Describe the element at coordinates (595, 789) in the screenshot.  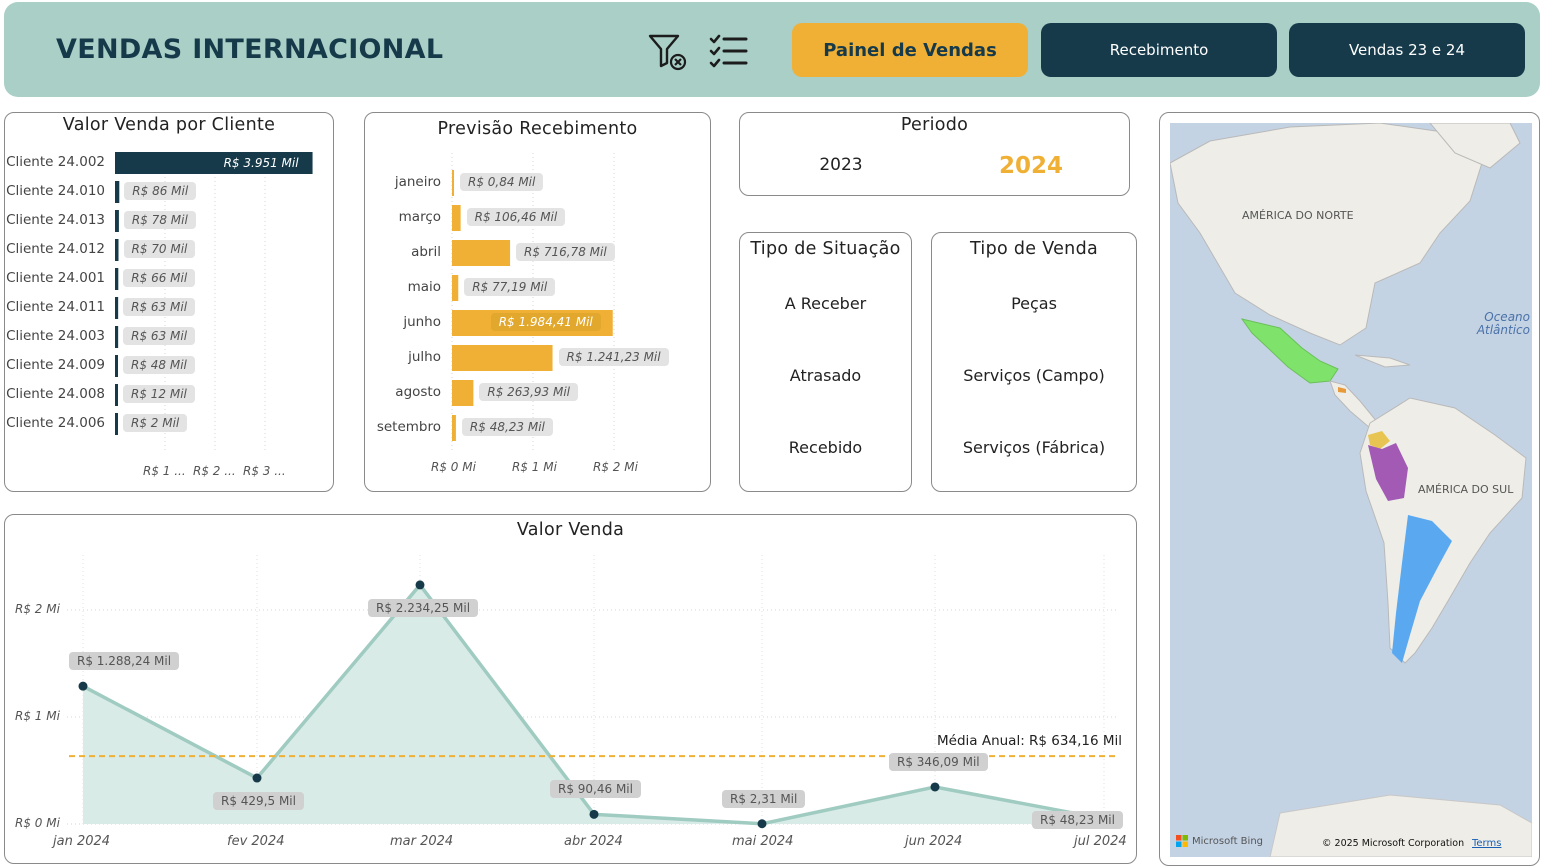
I see `area-value-label: R$ 90,46 Mil` at that location.